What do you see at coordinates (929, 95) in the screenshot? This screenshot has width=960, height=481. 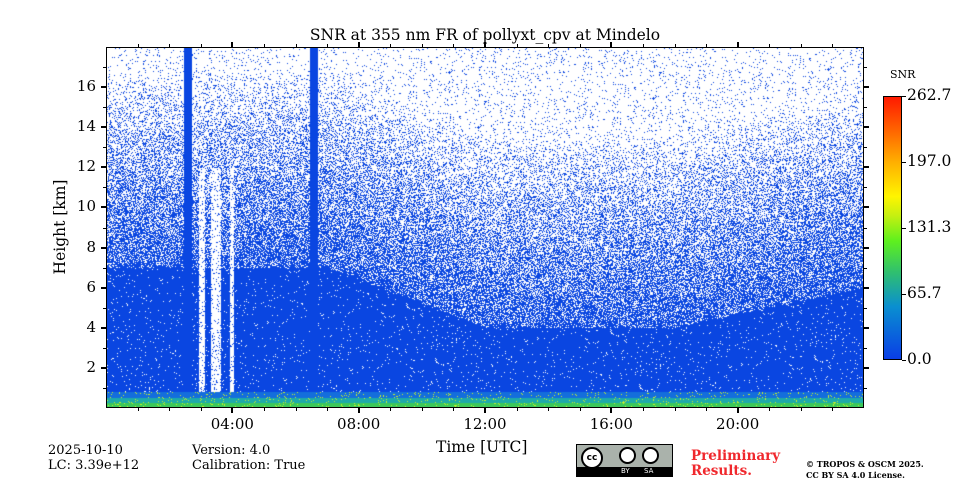 I see `colorbar-tick-label: 262.7` at bounding box center [929, 95].